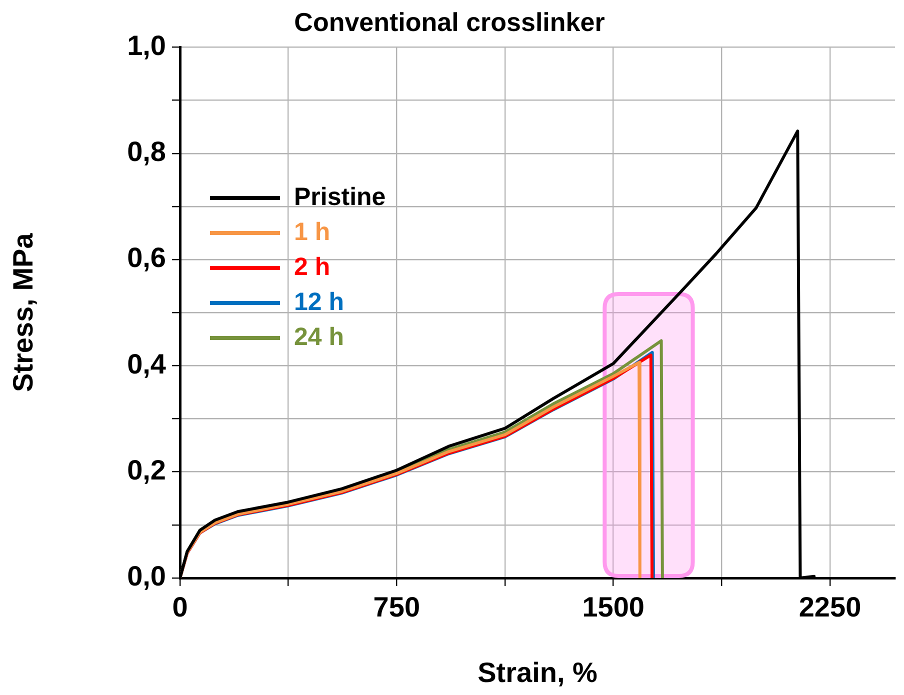 The height and width of the screenshot is (695, 904). Describe the element at coordinates (319, 302) in the screenshot. I see `legend-label: 12 h` at that location.